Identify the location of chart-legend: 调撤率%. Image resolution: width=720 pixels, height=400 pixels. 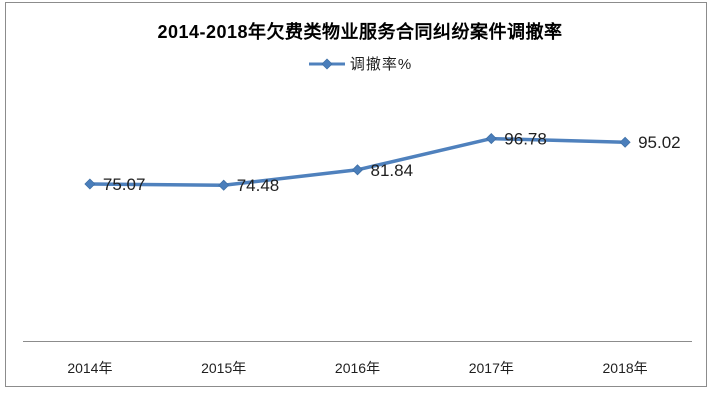
(360, 63).